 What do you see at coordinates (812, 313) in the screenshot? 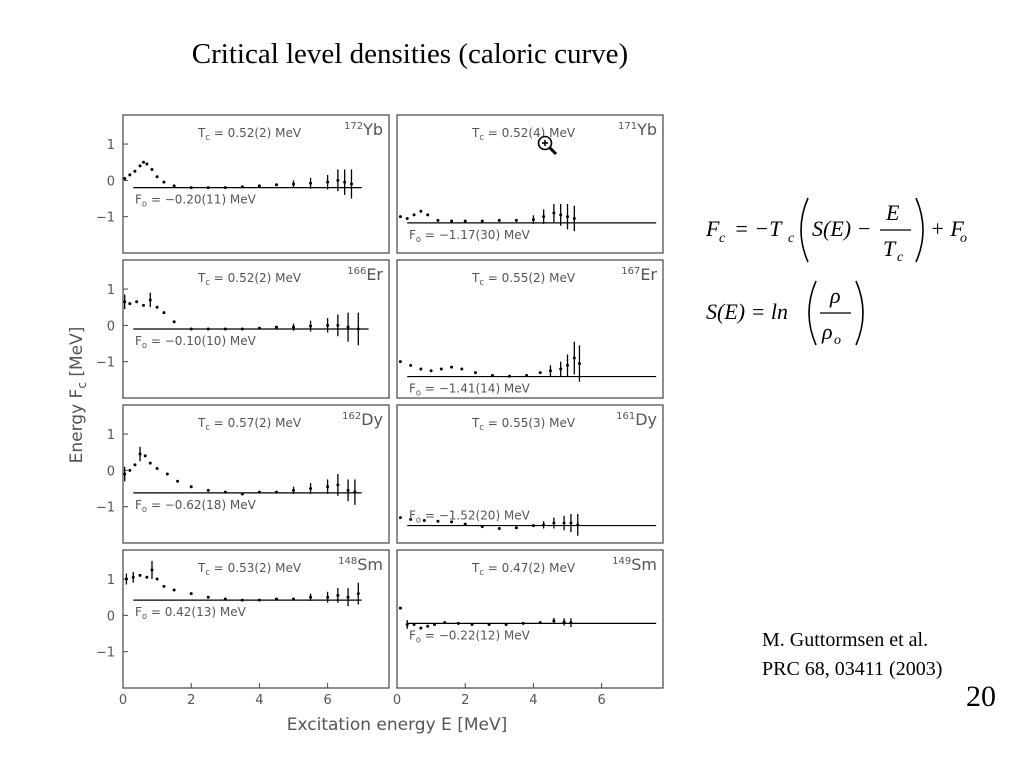
I see `eq2-left-paren` at bounding box center [812, 313].